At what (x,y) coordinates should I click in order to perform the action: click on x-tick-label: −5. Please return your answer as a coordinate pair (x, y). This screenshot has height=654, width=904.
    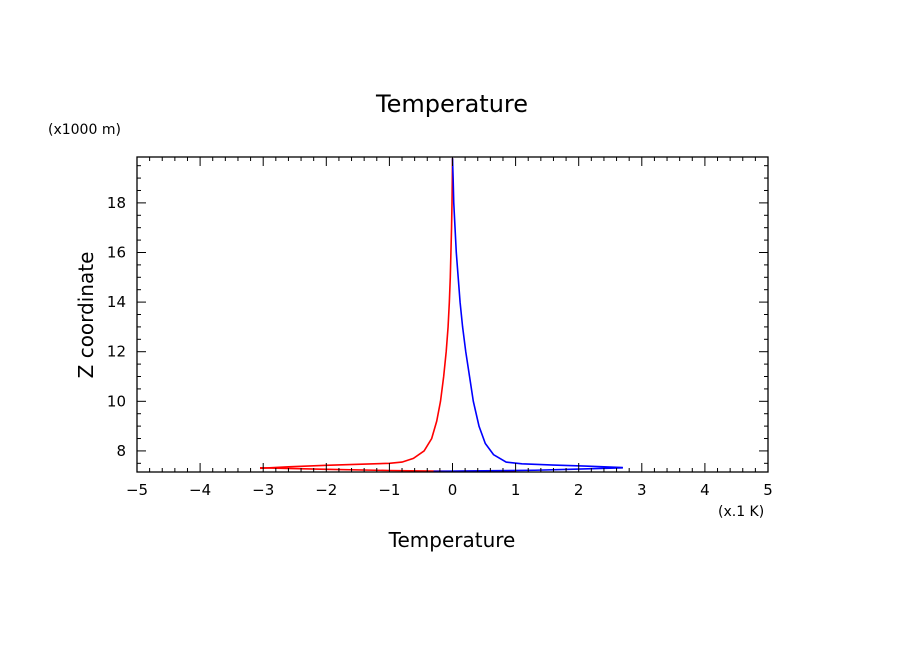
    Looking at the image, I should click on (137, 490).